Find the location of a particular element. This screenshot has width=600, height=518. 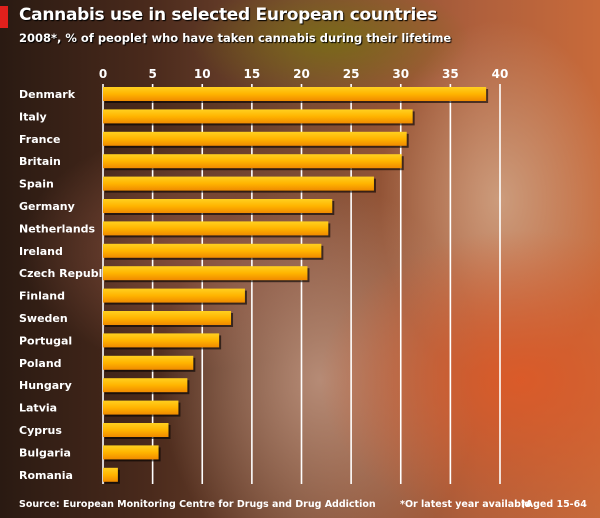

x-tick-label: 0 is located at coordinates (103, 74).